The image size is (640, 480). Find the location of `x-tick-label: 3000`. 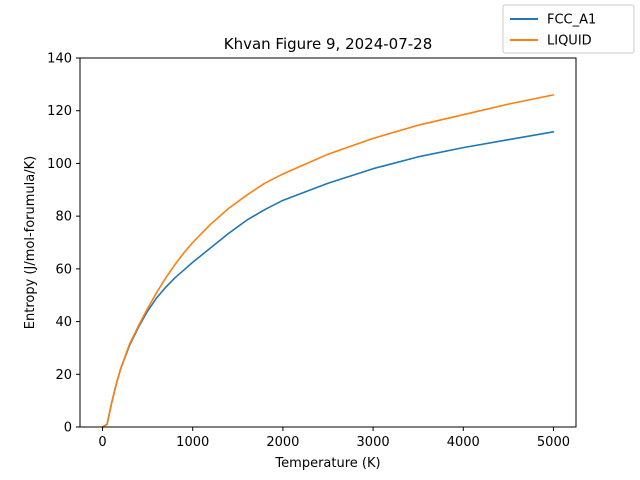

x-tick-label: 3000 is located at coordinates (373, 442).